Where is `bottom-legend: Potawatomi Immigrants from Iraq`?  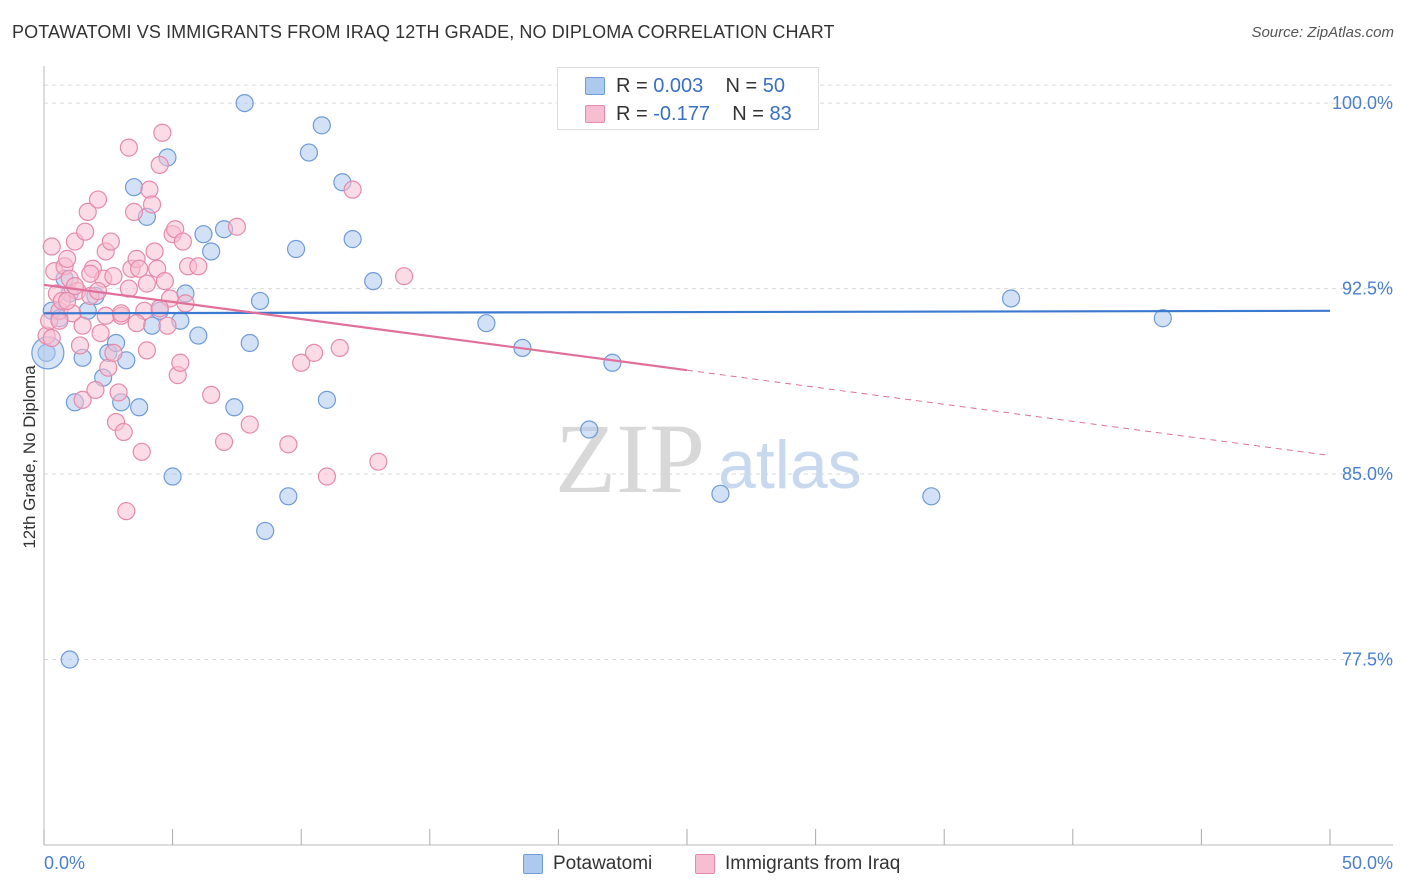 bottom-legend: Potawatomi Immigrants from Iraq is located at coordinates (703, 865).